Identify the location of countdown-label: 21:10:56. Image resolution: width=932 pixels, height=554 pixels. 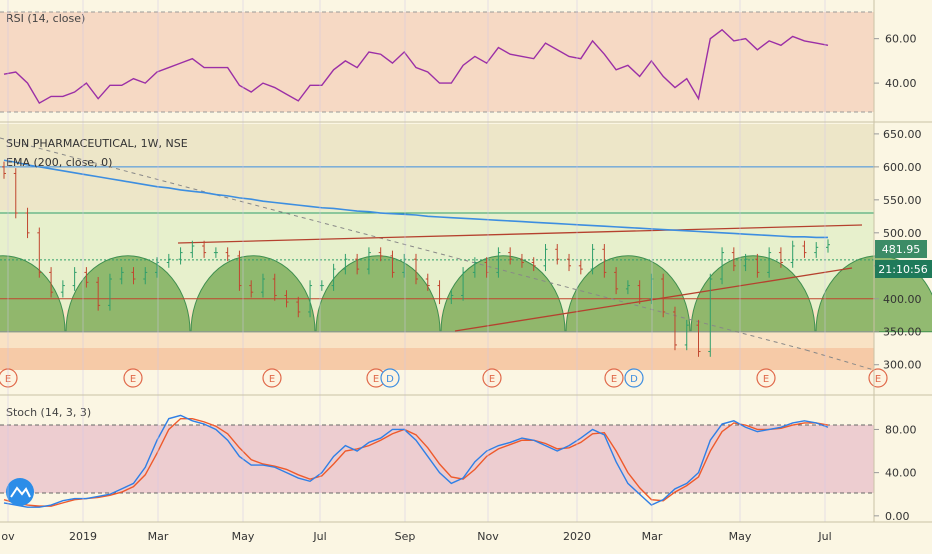
(902, 269).